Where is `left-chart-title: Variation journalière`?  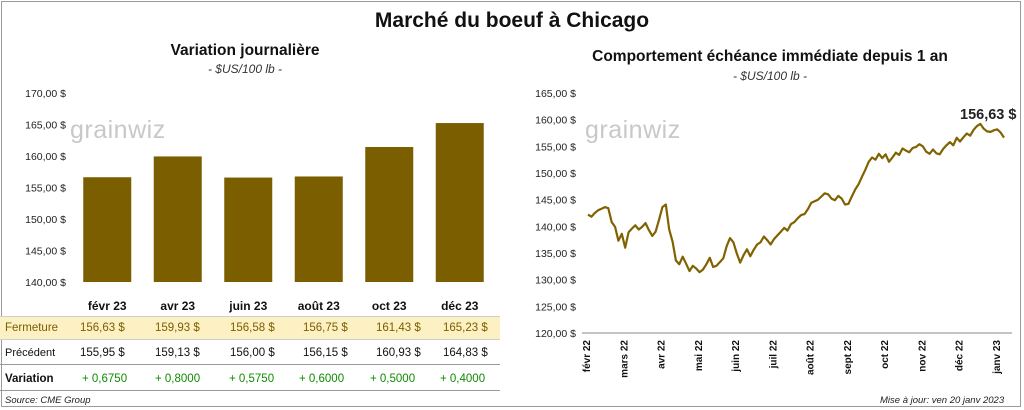 left-chart-title: Variation journalière is located at coordinates (245, 50).